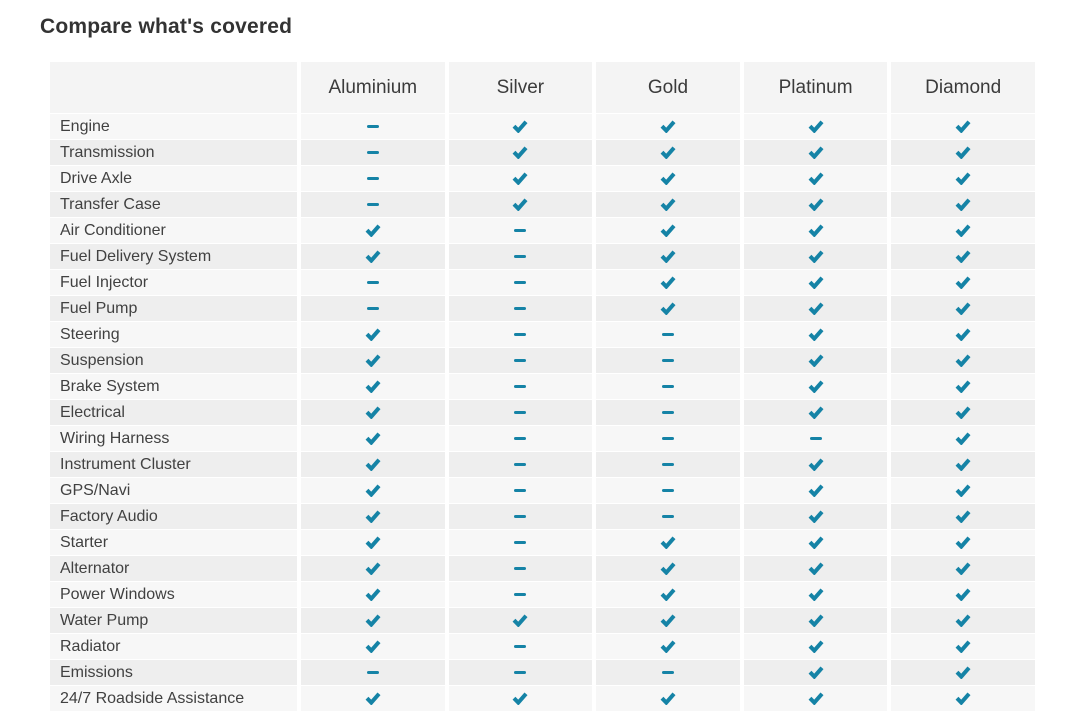 The width and height of the screenshot is (1080, 727). Describe the element at coordinates (173, 542) in the screenshot. I see `row-label: Starter` at that location.